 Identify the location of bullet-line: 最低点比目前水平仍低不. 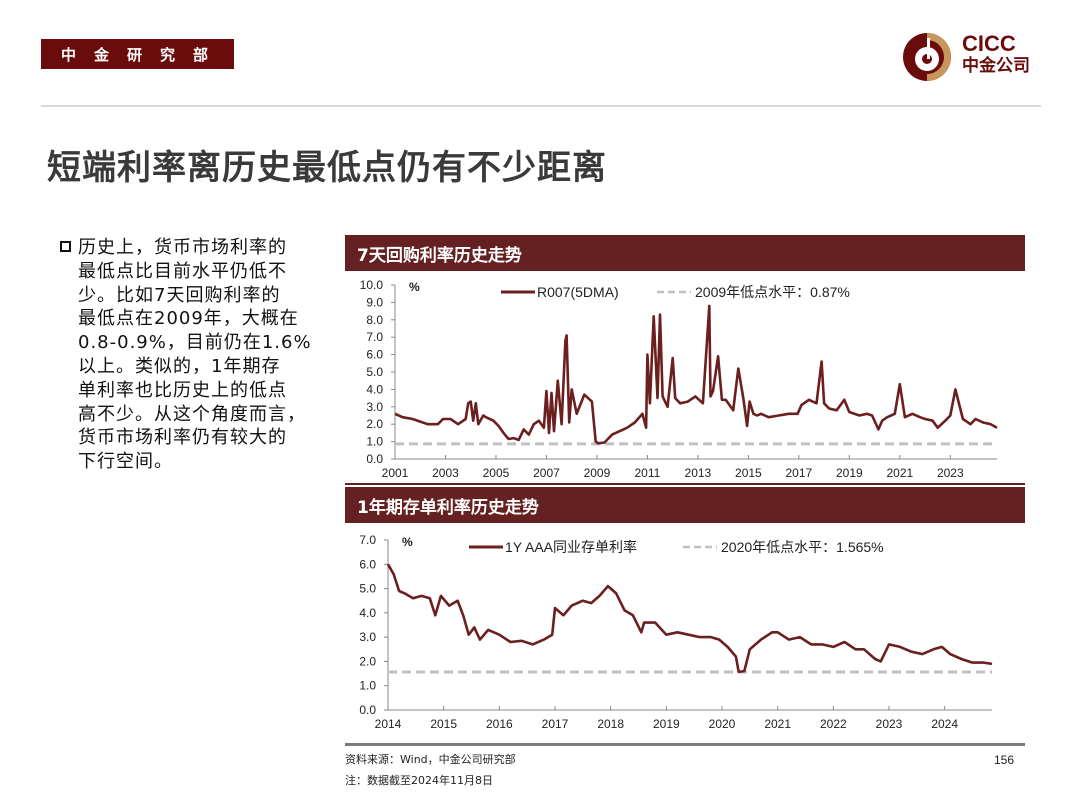
(182, 271).